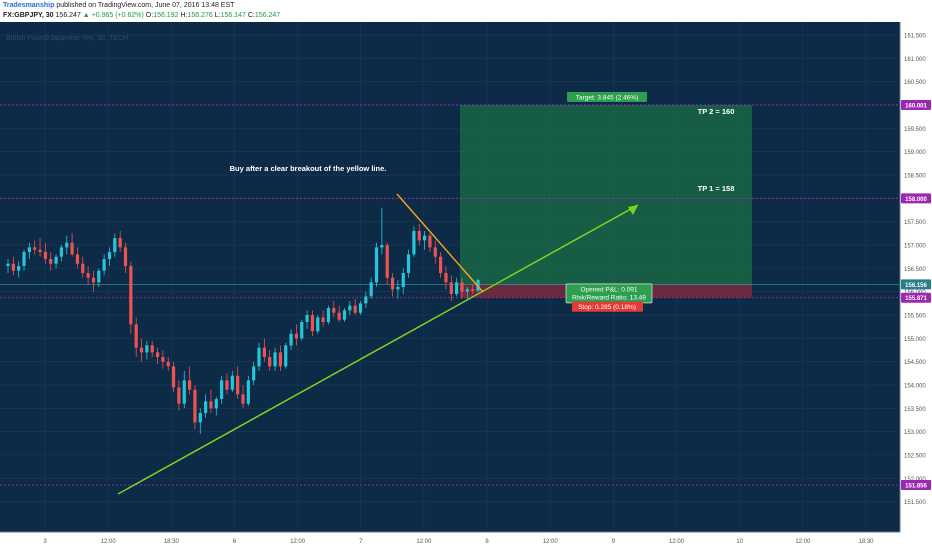  What do you see at coordinates (915, 247) in the screenshot?
I see `price-tick-label: 157.000` at bounding box center [915, 247].